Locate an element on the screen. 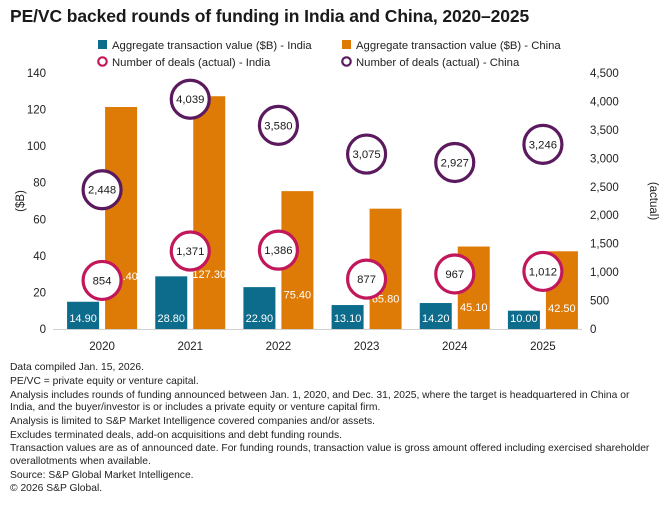 Image resolution: width=660 pixels, height=519 pixels. marker-india-2025: 1,012 is located at coordinates (543, 271).